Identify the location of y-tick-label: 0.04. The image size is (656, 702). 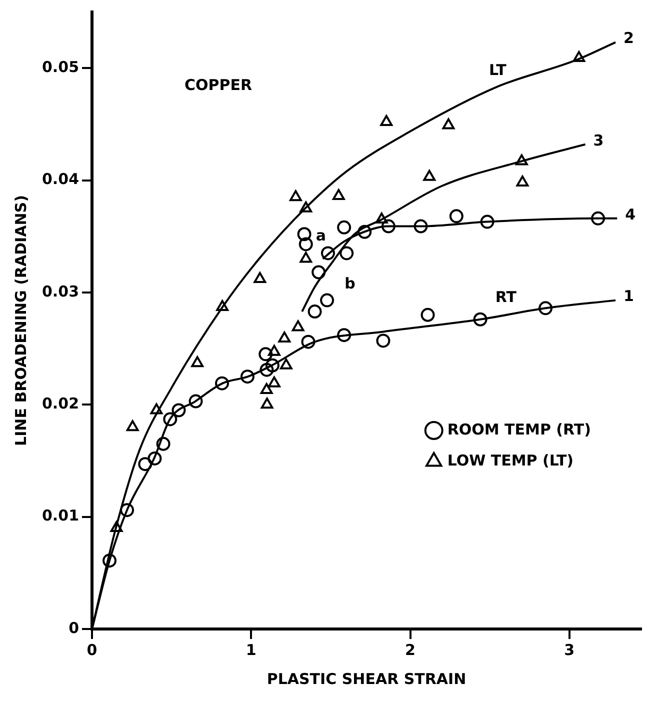
(61, 179).